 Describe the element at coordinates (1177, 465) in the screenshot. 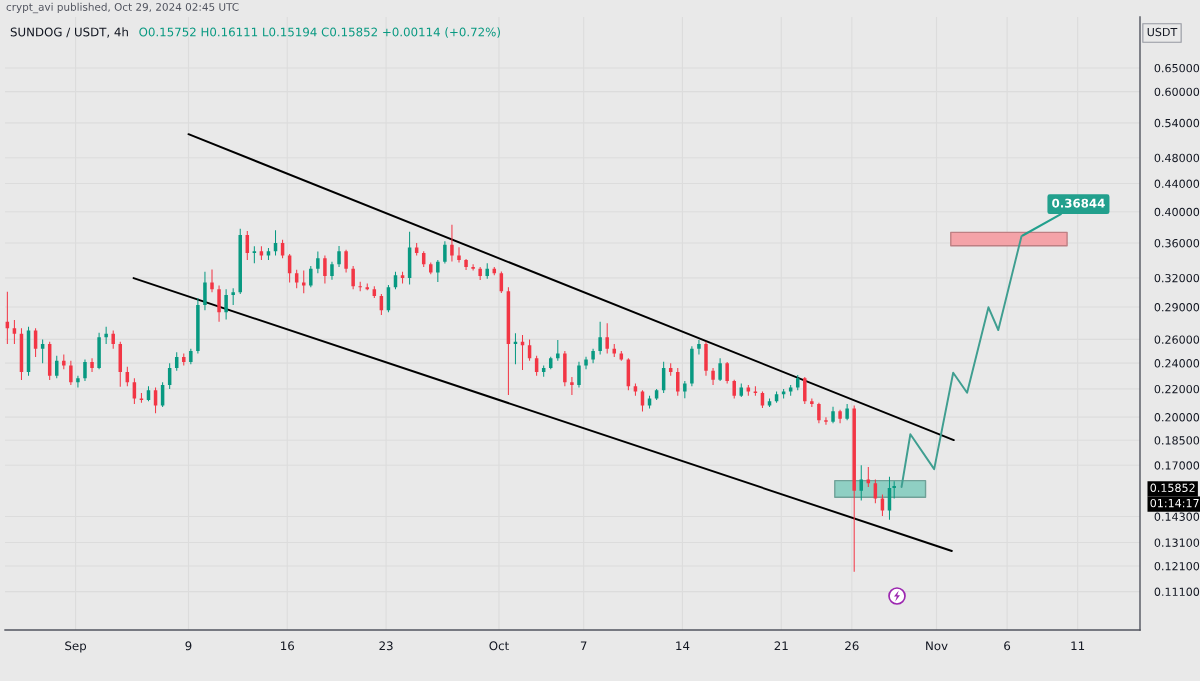

I see `y-tick-label: 0.17000` at that location.